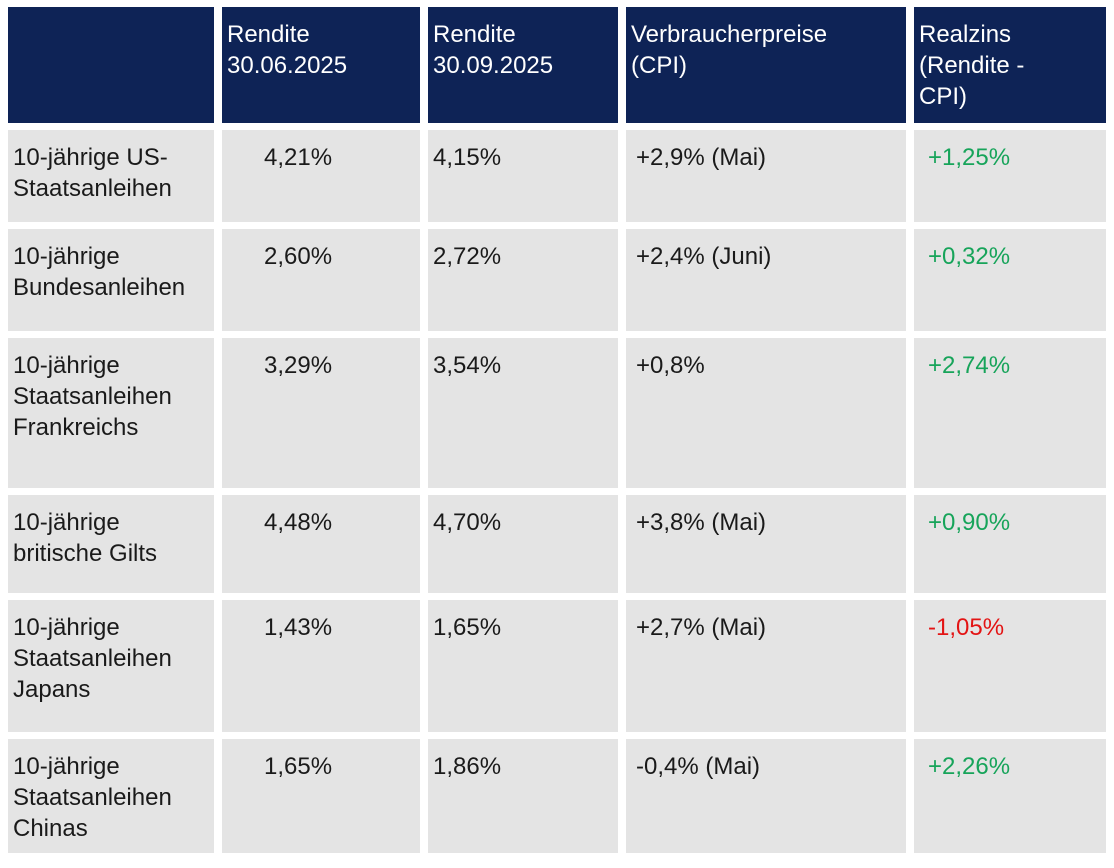  What do you see at coordinates (111, 413) in the screenshot?
I see `row-label: 10-jährige Staatsanleihen Frankreichs` at bounding box center [111, 413].